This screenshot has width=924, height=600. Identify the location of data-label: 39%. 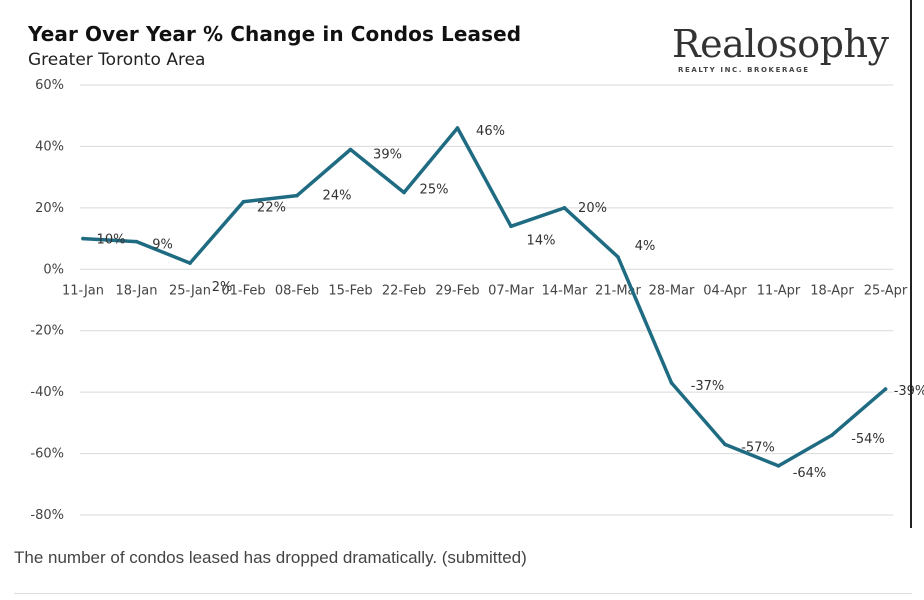
(387, 155).